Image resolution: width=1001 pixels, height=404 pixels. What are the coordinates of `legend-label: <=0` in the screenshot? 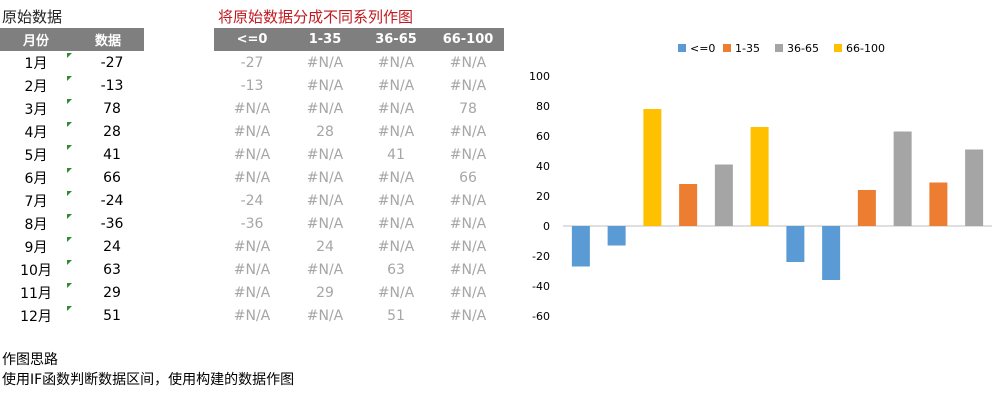 It's located at (702, 48).